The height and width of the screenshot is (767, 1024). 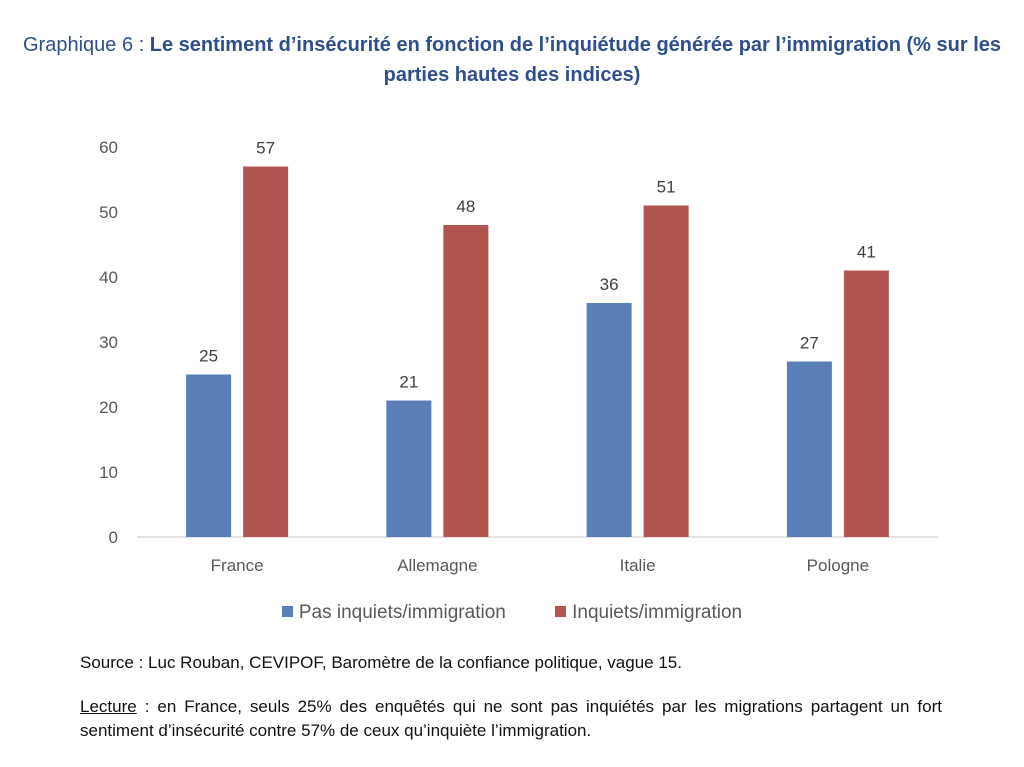 I want to click on legend-label: Inquiets/immigration, so click(x=657, y=612).